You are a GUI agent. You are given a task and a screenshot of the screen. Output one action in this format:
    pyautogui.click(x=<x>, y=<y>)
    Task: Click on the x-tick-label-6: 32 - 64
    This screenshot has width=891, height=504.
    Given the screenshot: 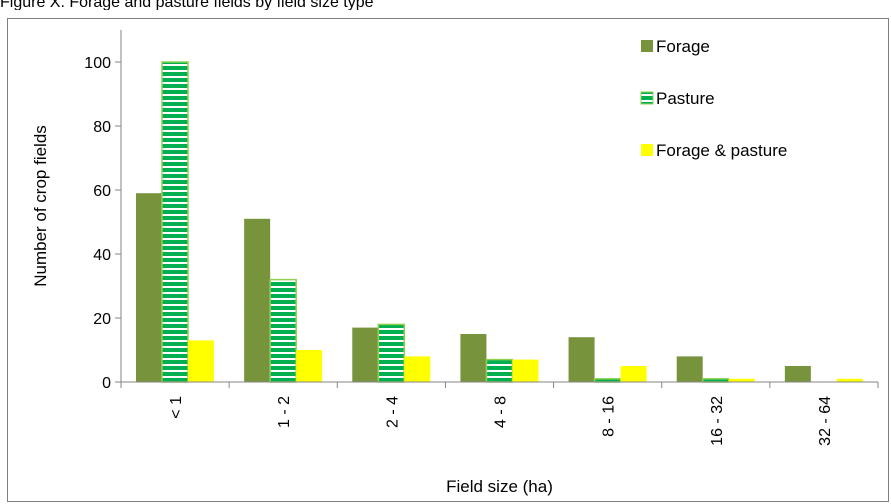 What is the action you would take?
    pyautogui.click(x=825, y=421)
    